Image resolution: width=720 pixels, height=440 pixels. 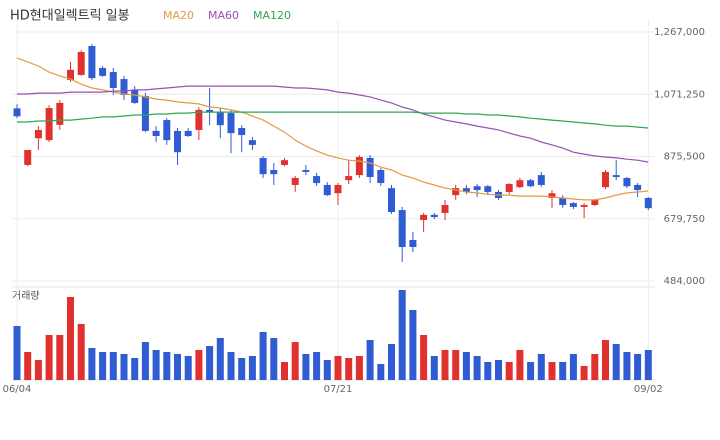 What do you see at coordinates (679, 32) in the screenshot?
I see `y-tick-label: 1,267,000` at bounding box center [679, 32].